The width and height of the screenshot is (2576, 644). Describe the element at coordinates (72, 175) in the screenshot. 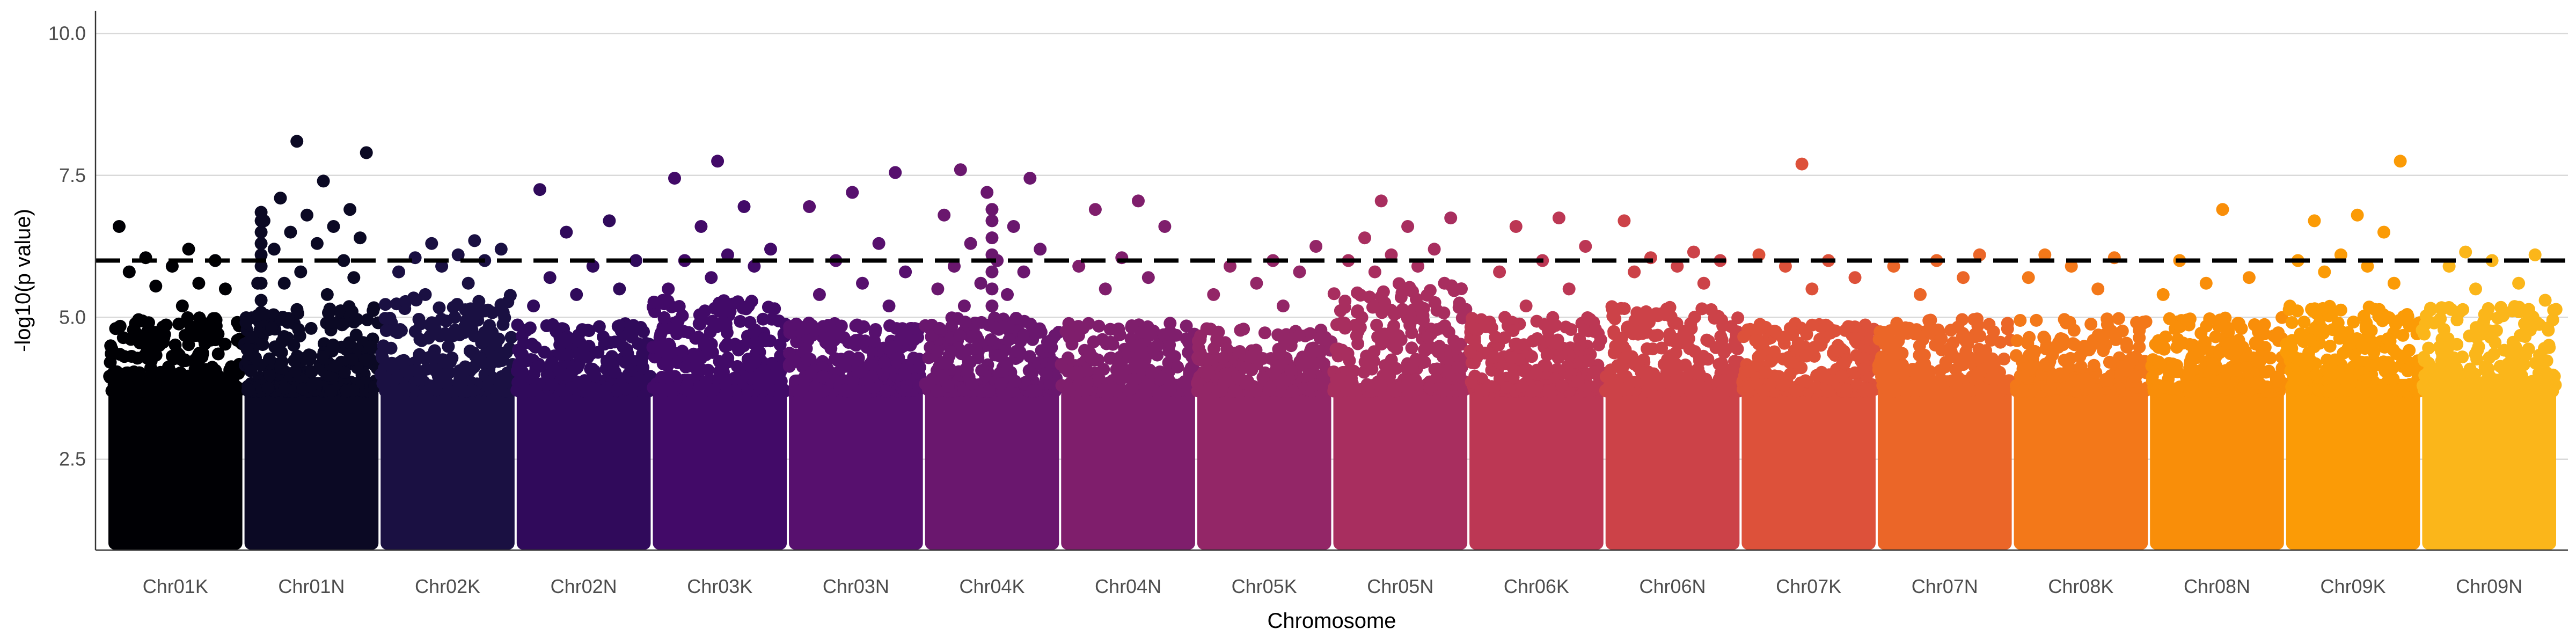

I see `y-tick-label: 7.5` at that location.